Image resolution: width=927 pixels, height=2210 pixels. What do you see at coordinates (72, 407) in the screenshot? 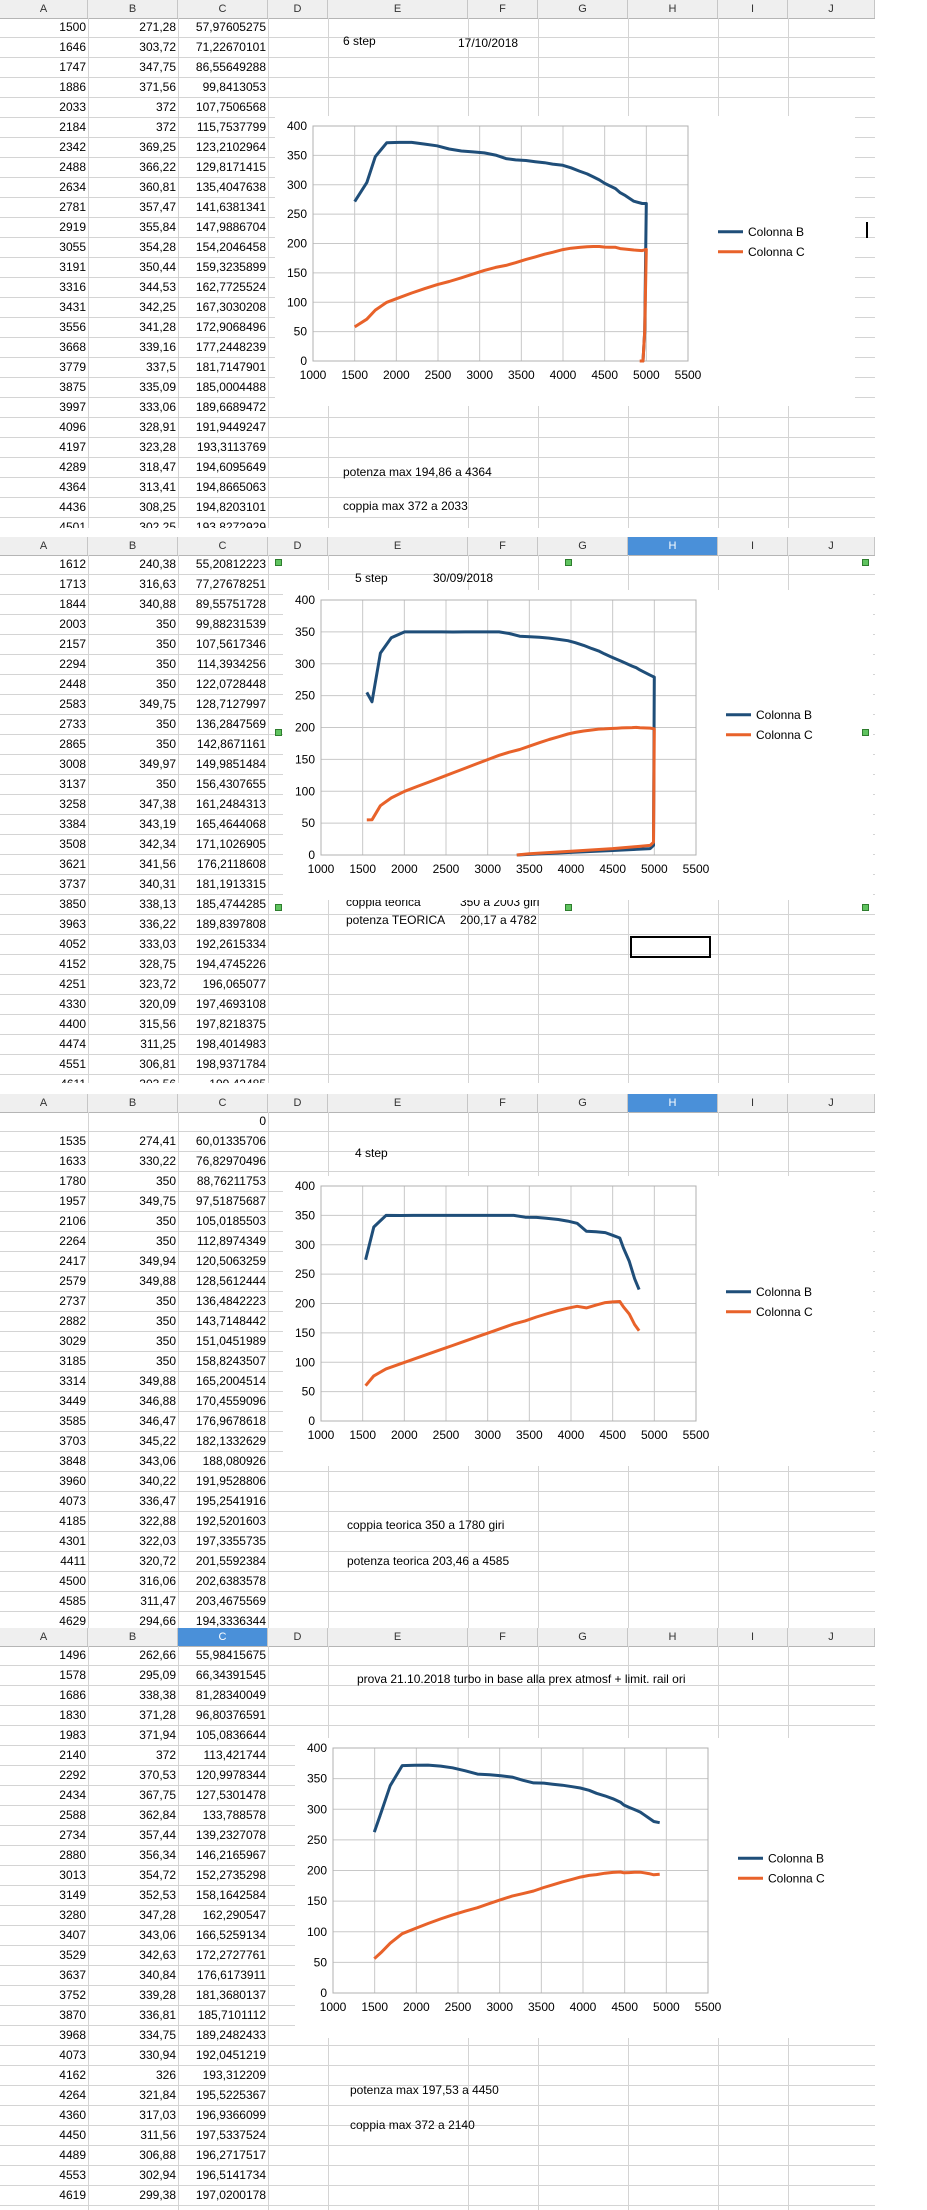
I see `cell-a: 3997` at bounding box center [72, 407].